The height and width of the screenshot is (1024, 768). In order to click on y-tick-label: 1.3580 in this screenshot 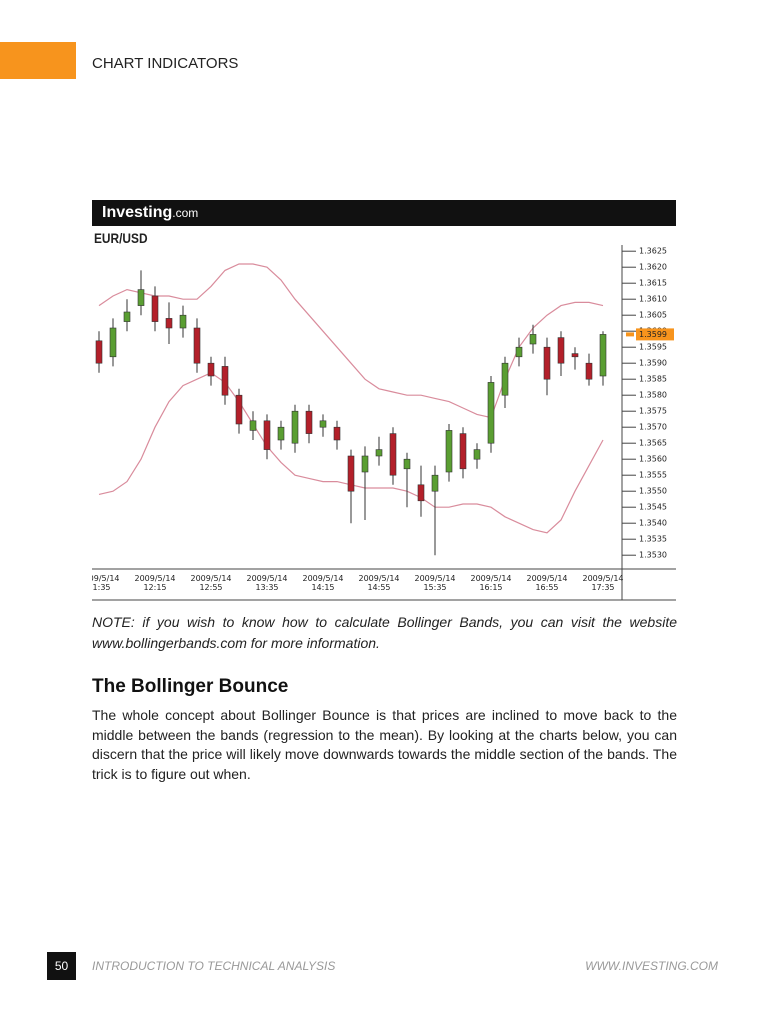, I will do `click(653, 395)`.